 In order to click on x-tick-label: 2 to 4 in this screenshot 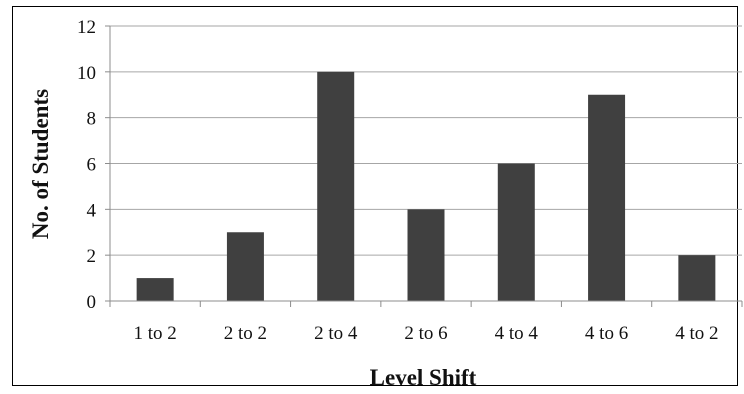, I will do `click(336, 333)`.